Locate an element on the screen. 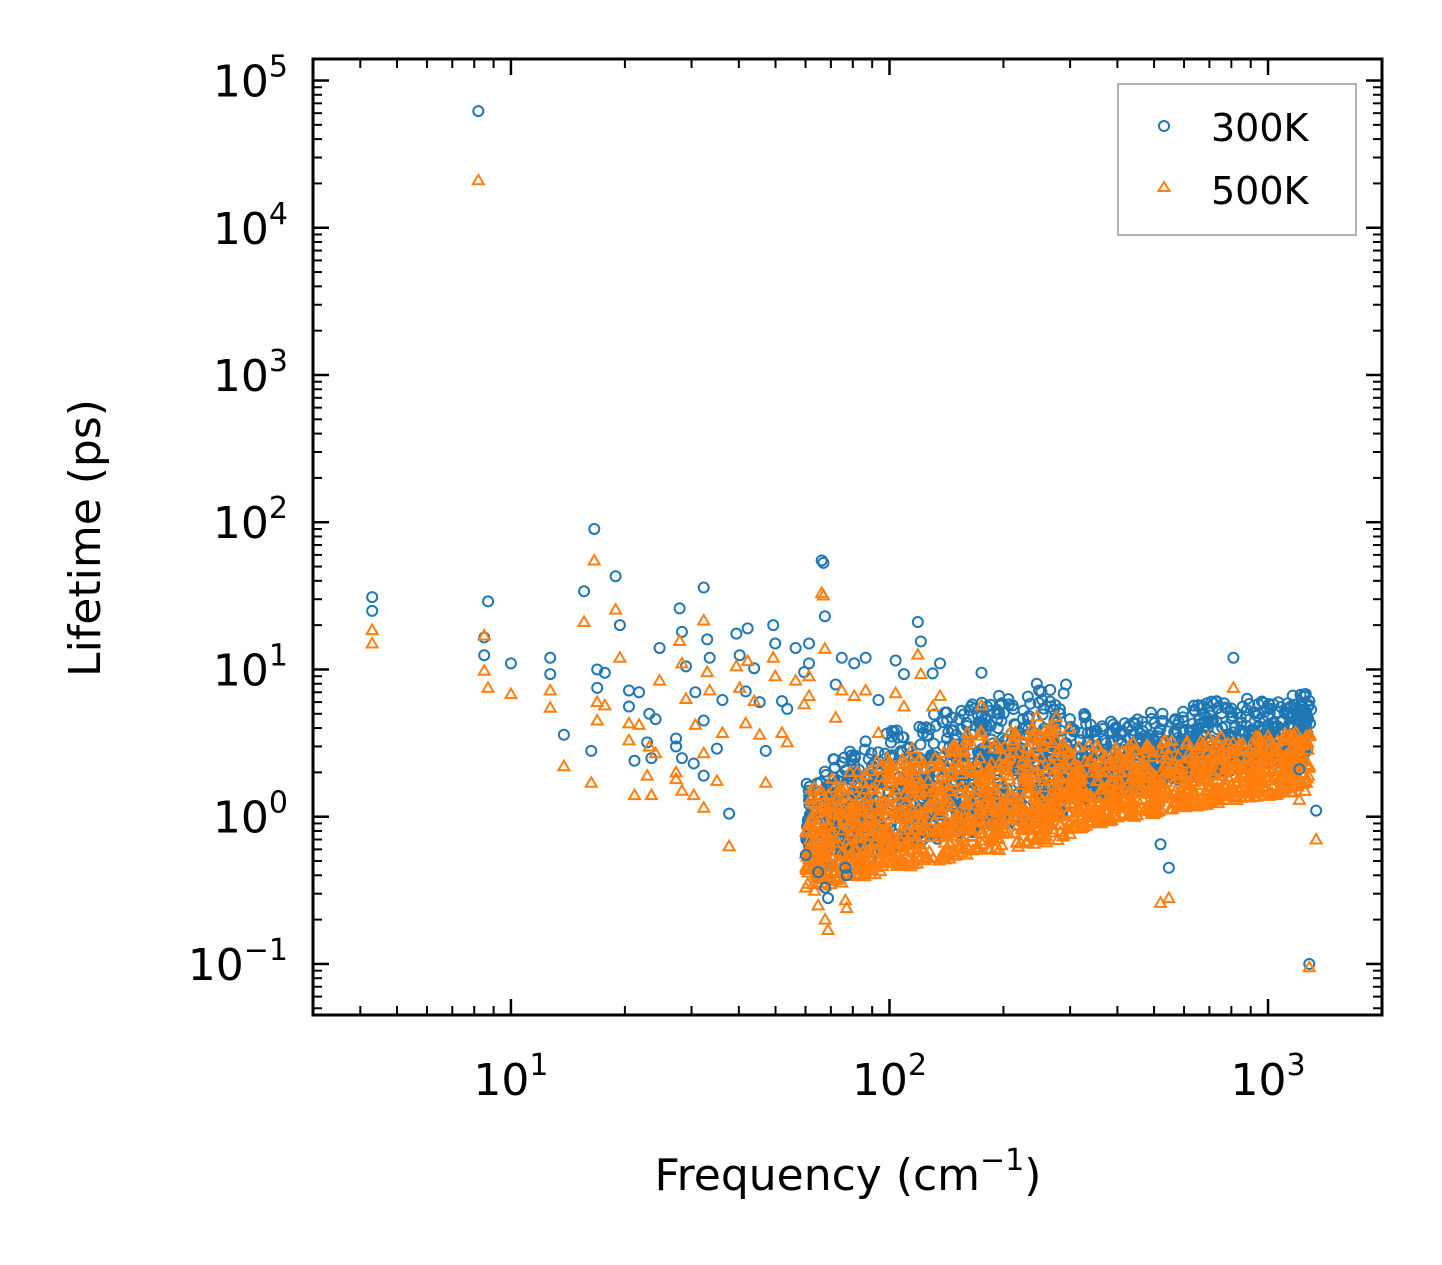  legend-marker-300k is located at coordinates (1164, 126).